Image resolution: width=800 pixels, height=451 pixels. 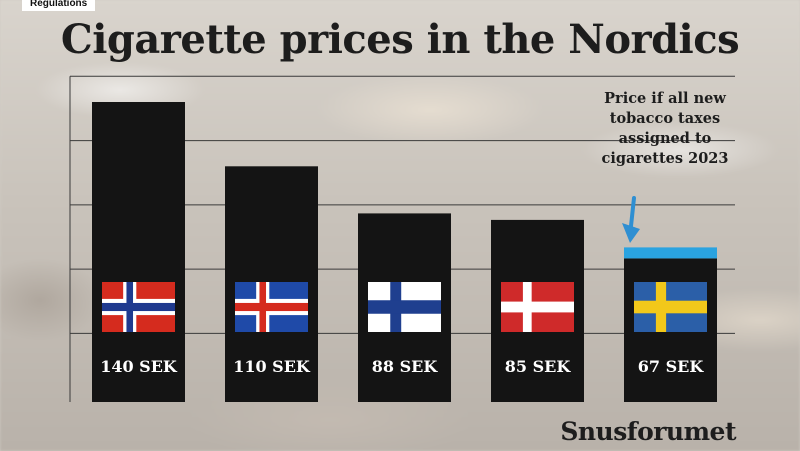 What do you see at coordinates (648, 431) in the screenshot?
I see `source-logo: Snusforumet` at bounding box center [648, 431].